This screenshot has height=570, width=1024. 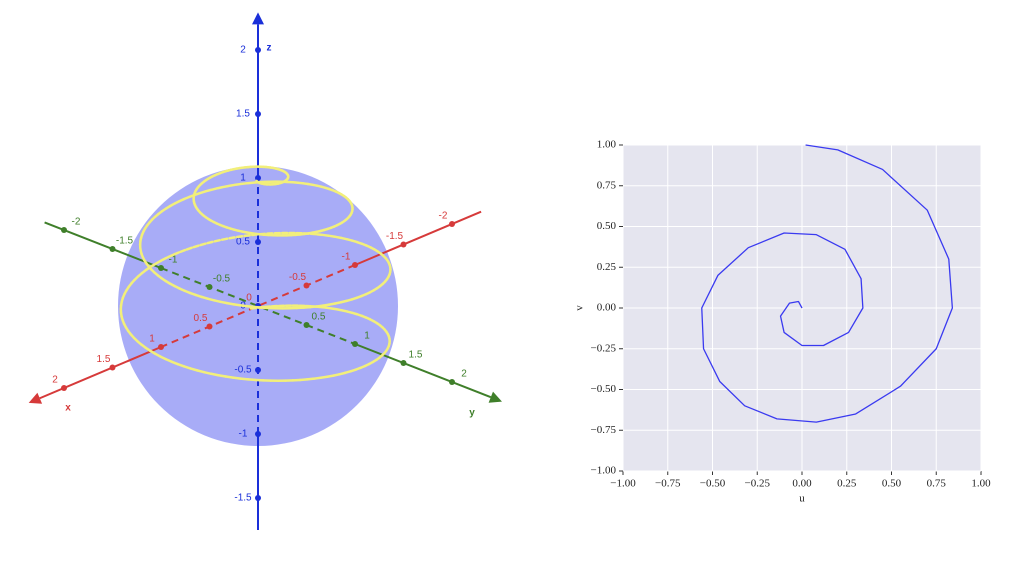 What do you see at coordinates (892, 484) in the screenshot?
I see `x-tick-label: 0.50` at bounding box center [892, 484].